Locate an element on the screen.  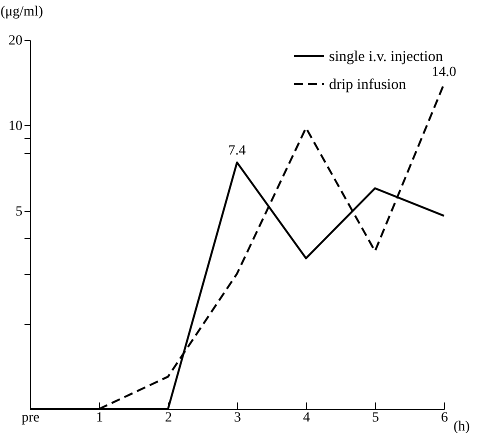
x-tick-label: 3 is located at coordinates (237, 418).